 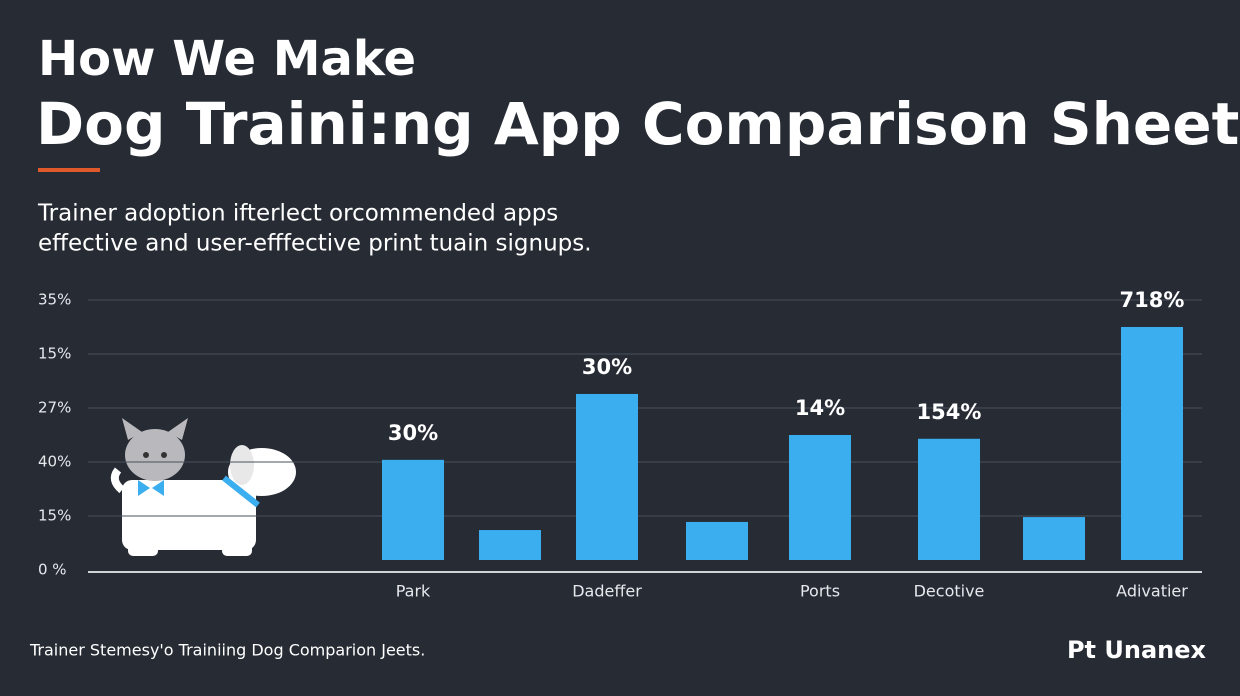 I want to click on brand: Pt Unanex, so click(x=1137, y=650).